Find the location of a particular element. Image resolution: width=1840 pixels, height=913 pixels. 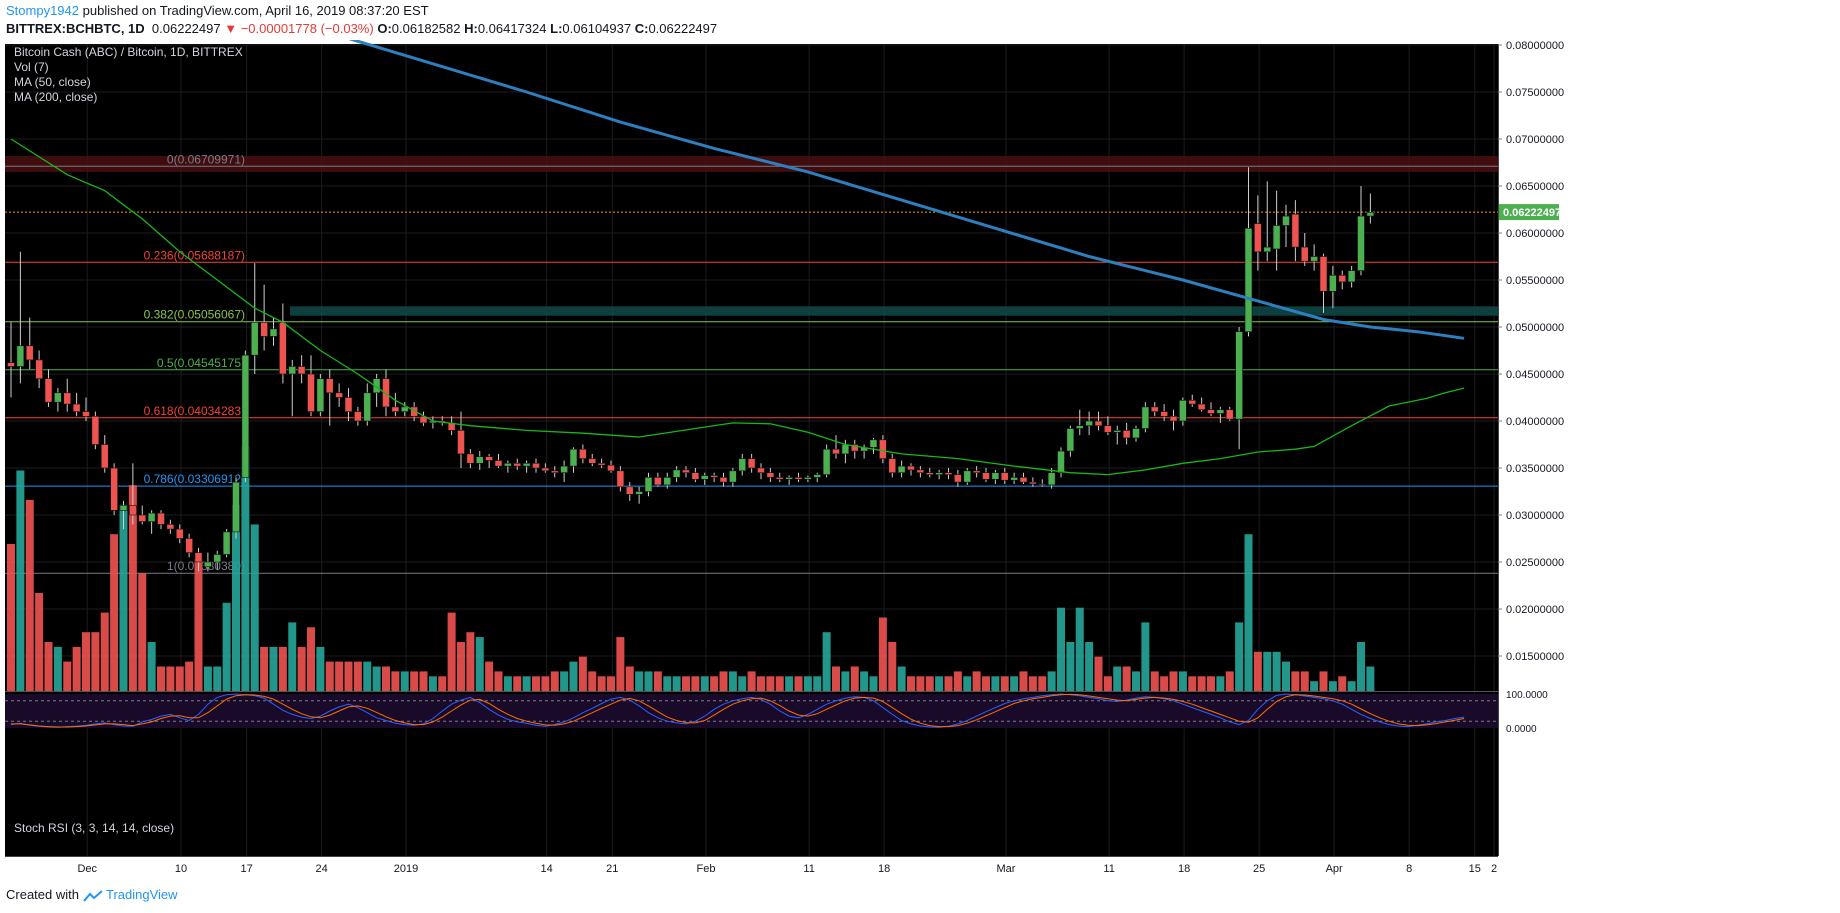

low-value: 0.06104937 is located at coordinates (597, 28).